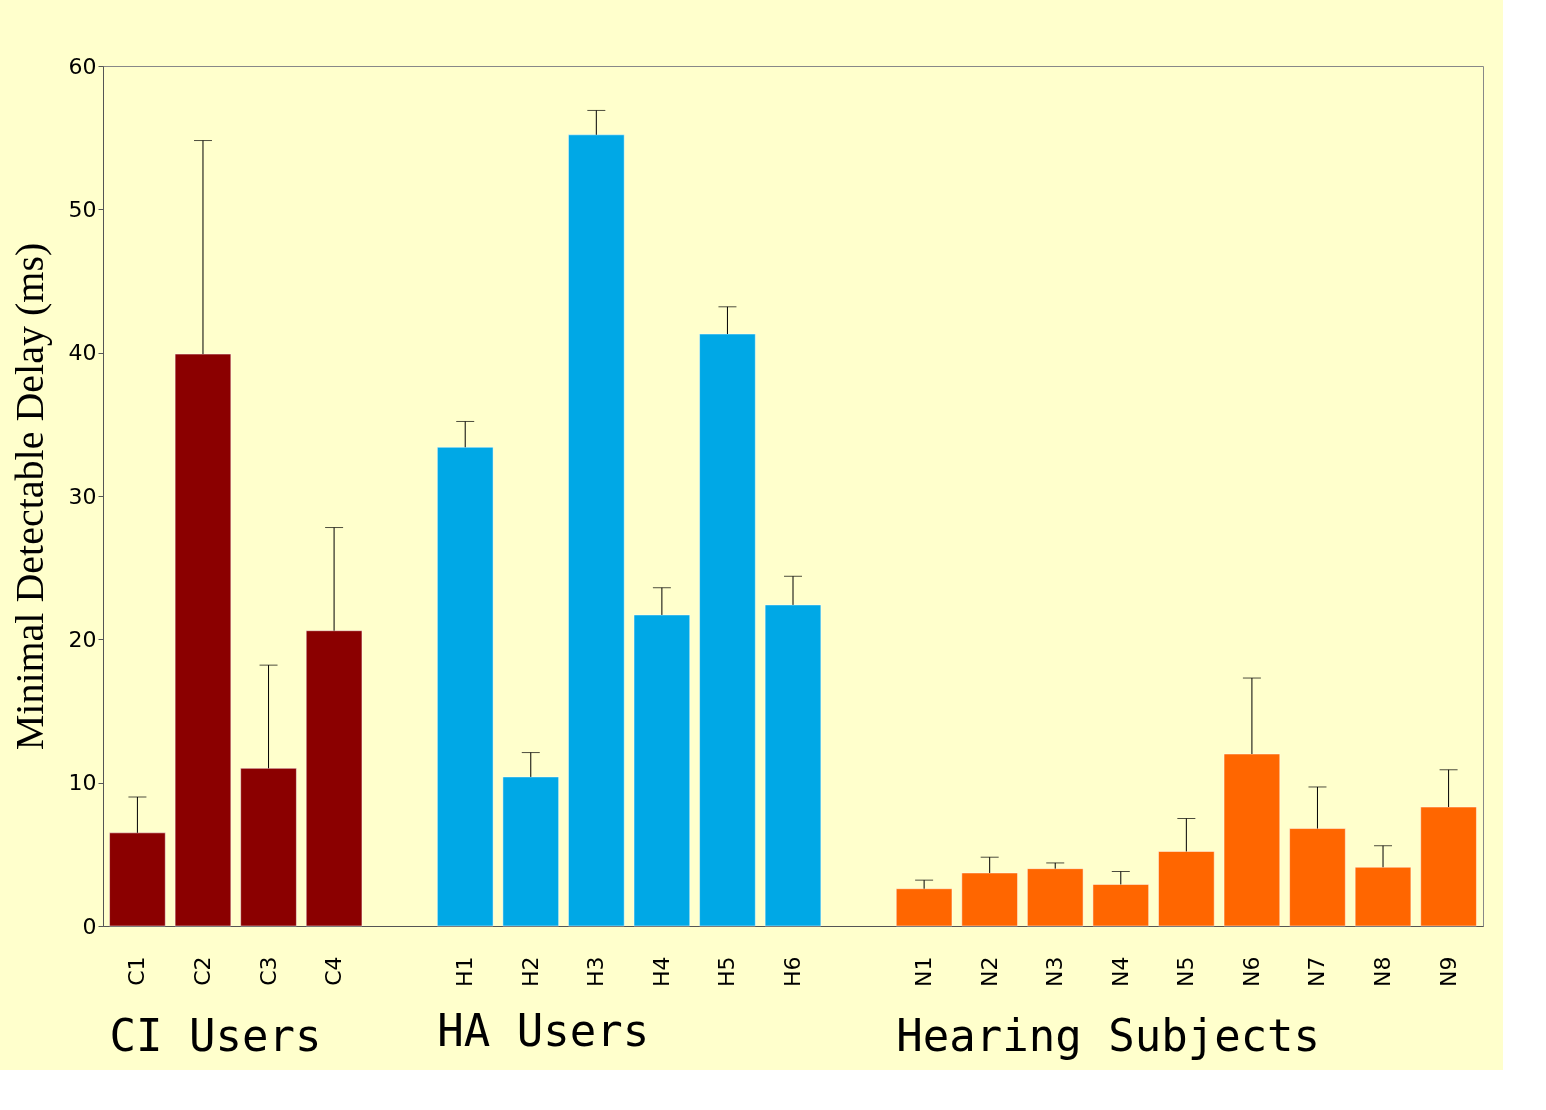 This screenshot has height=1110, width=1546. I want to click on text: CI Users, so click(215, 1035).